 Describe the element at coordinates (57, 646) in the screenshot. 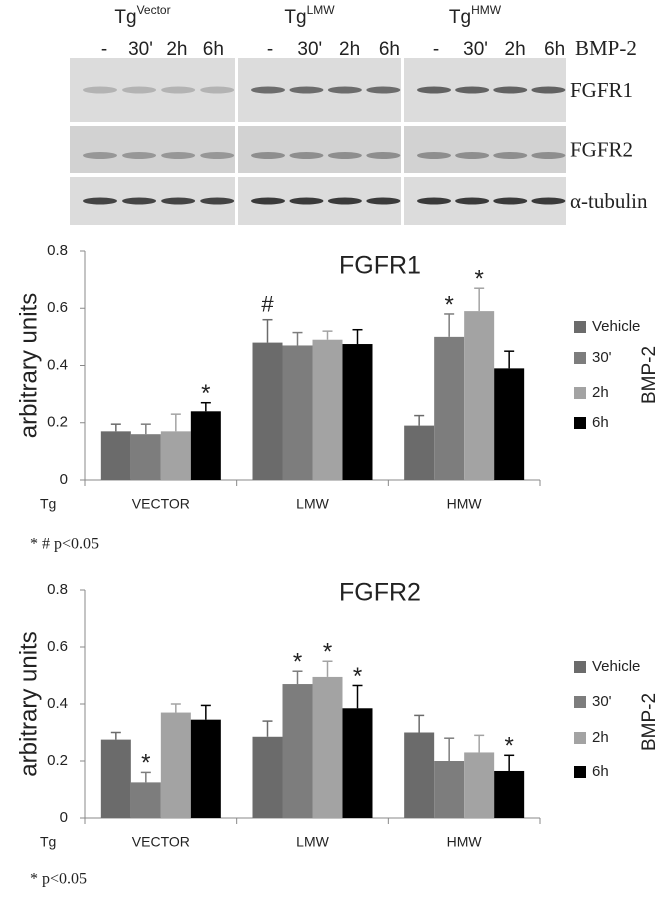

I see `y-tick-label: 0.6` at that location.